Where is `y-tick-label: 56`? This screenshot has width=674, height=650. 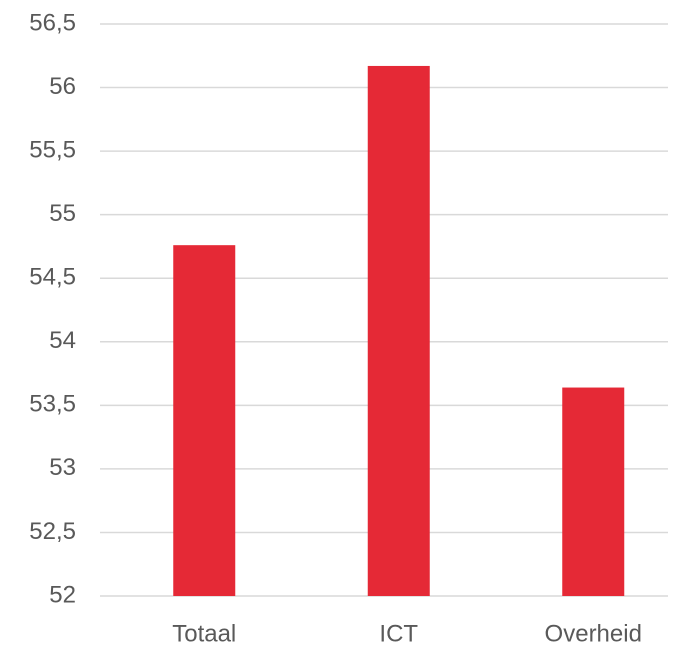 y-tick-label: 56 is located at coordinates (62, 86).